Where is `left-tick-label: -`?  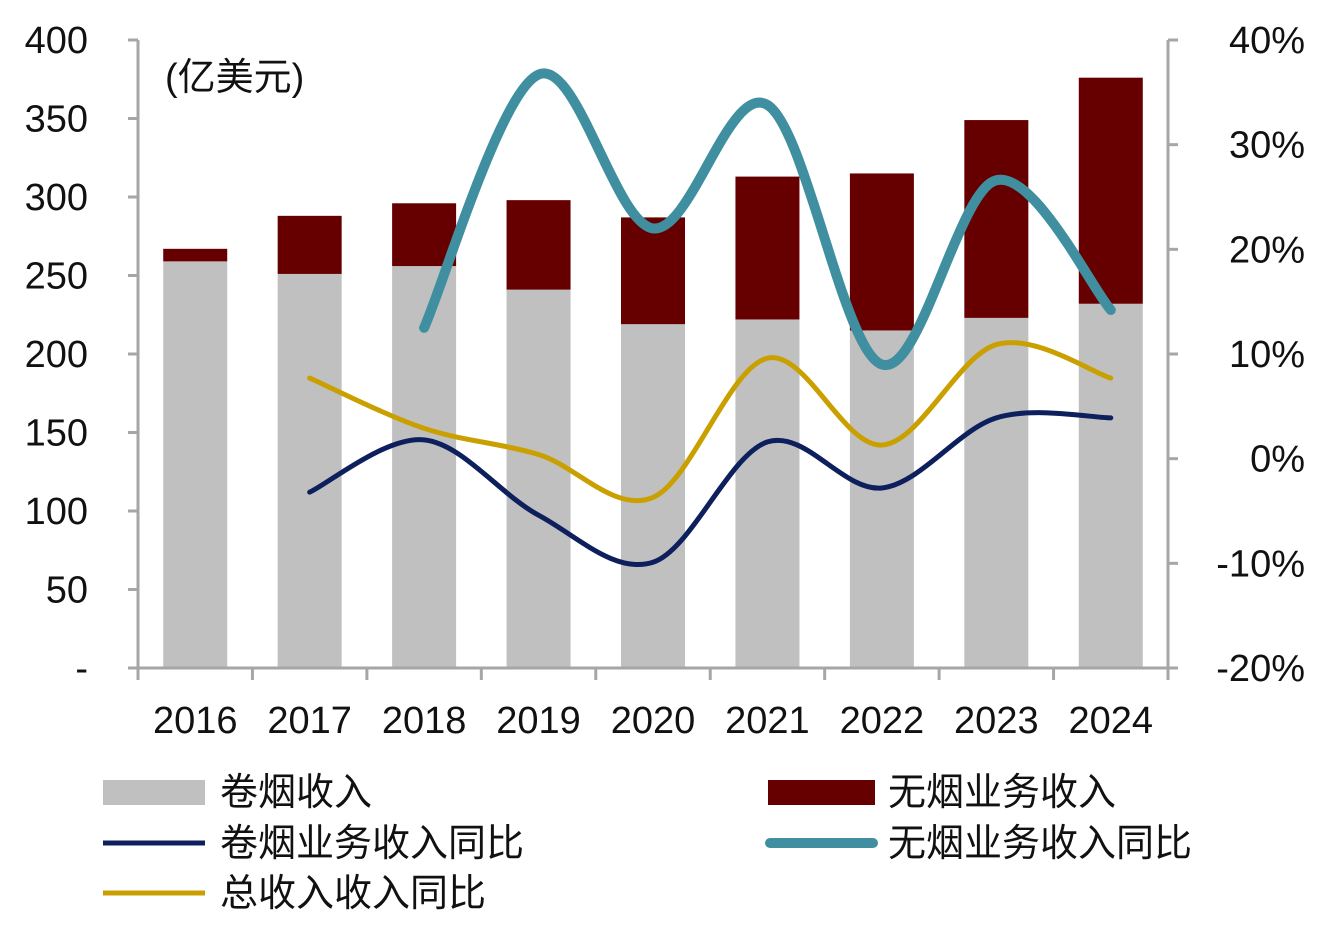 left-tick-label: - is located at coordinates (81, 669).